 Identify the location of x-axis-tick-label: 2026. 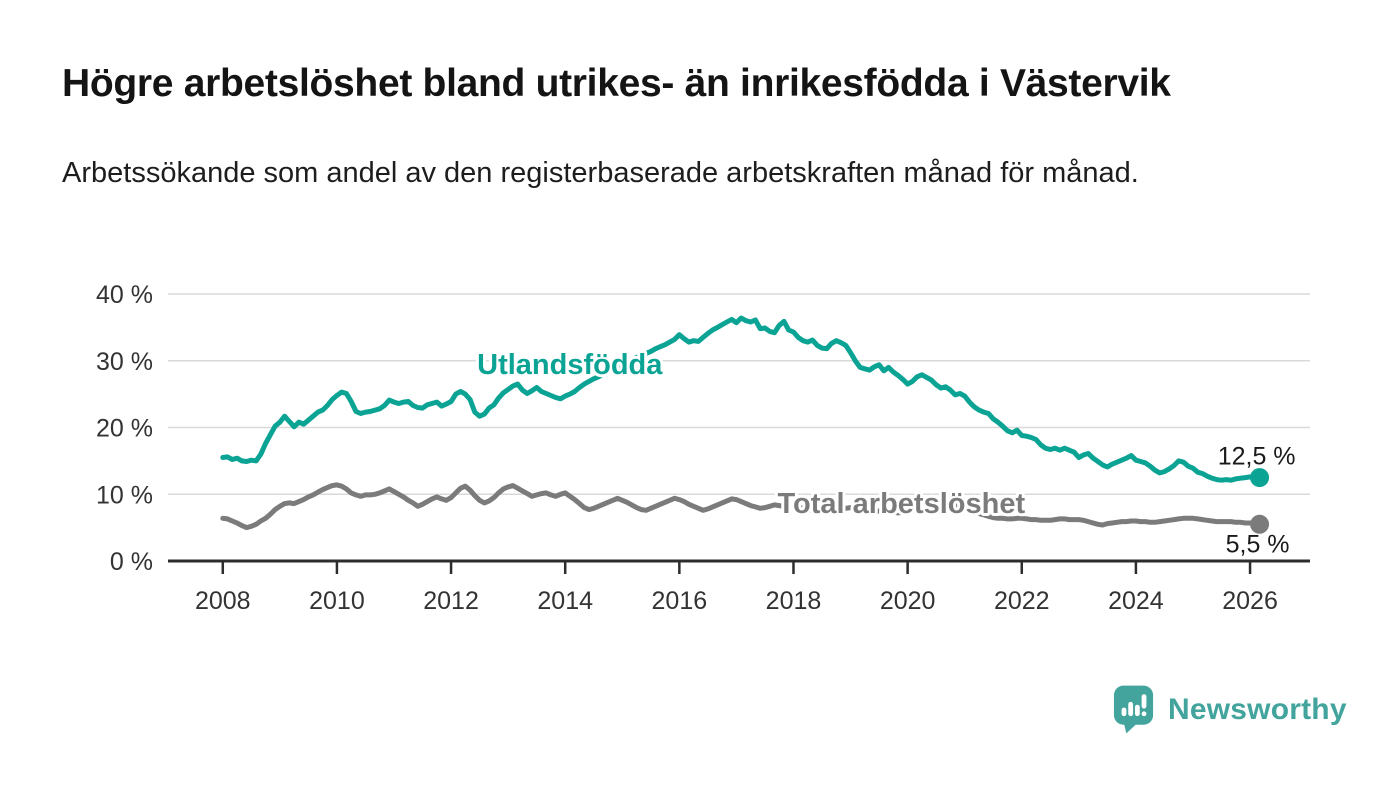
(1250, 601).